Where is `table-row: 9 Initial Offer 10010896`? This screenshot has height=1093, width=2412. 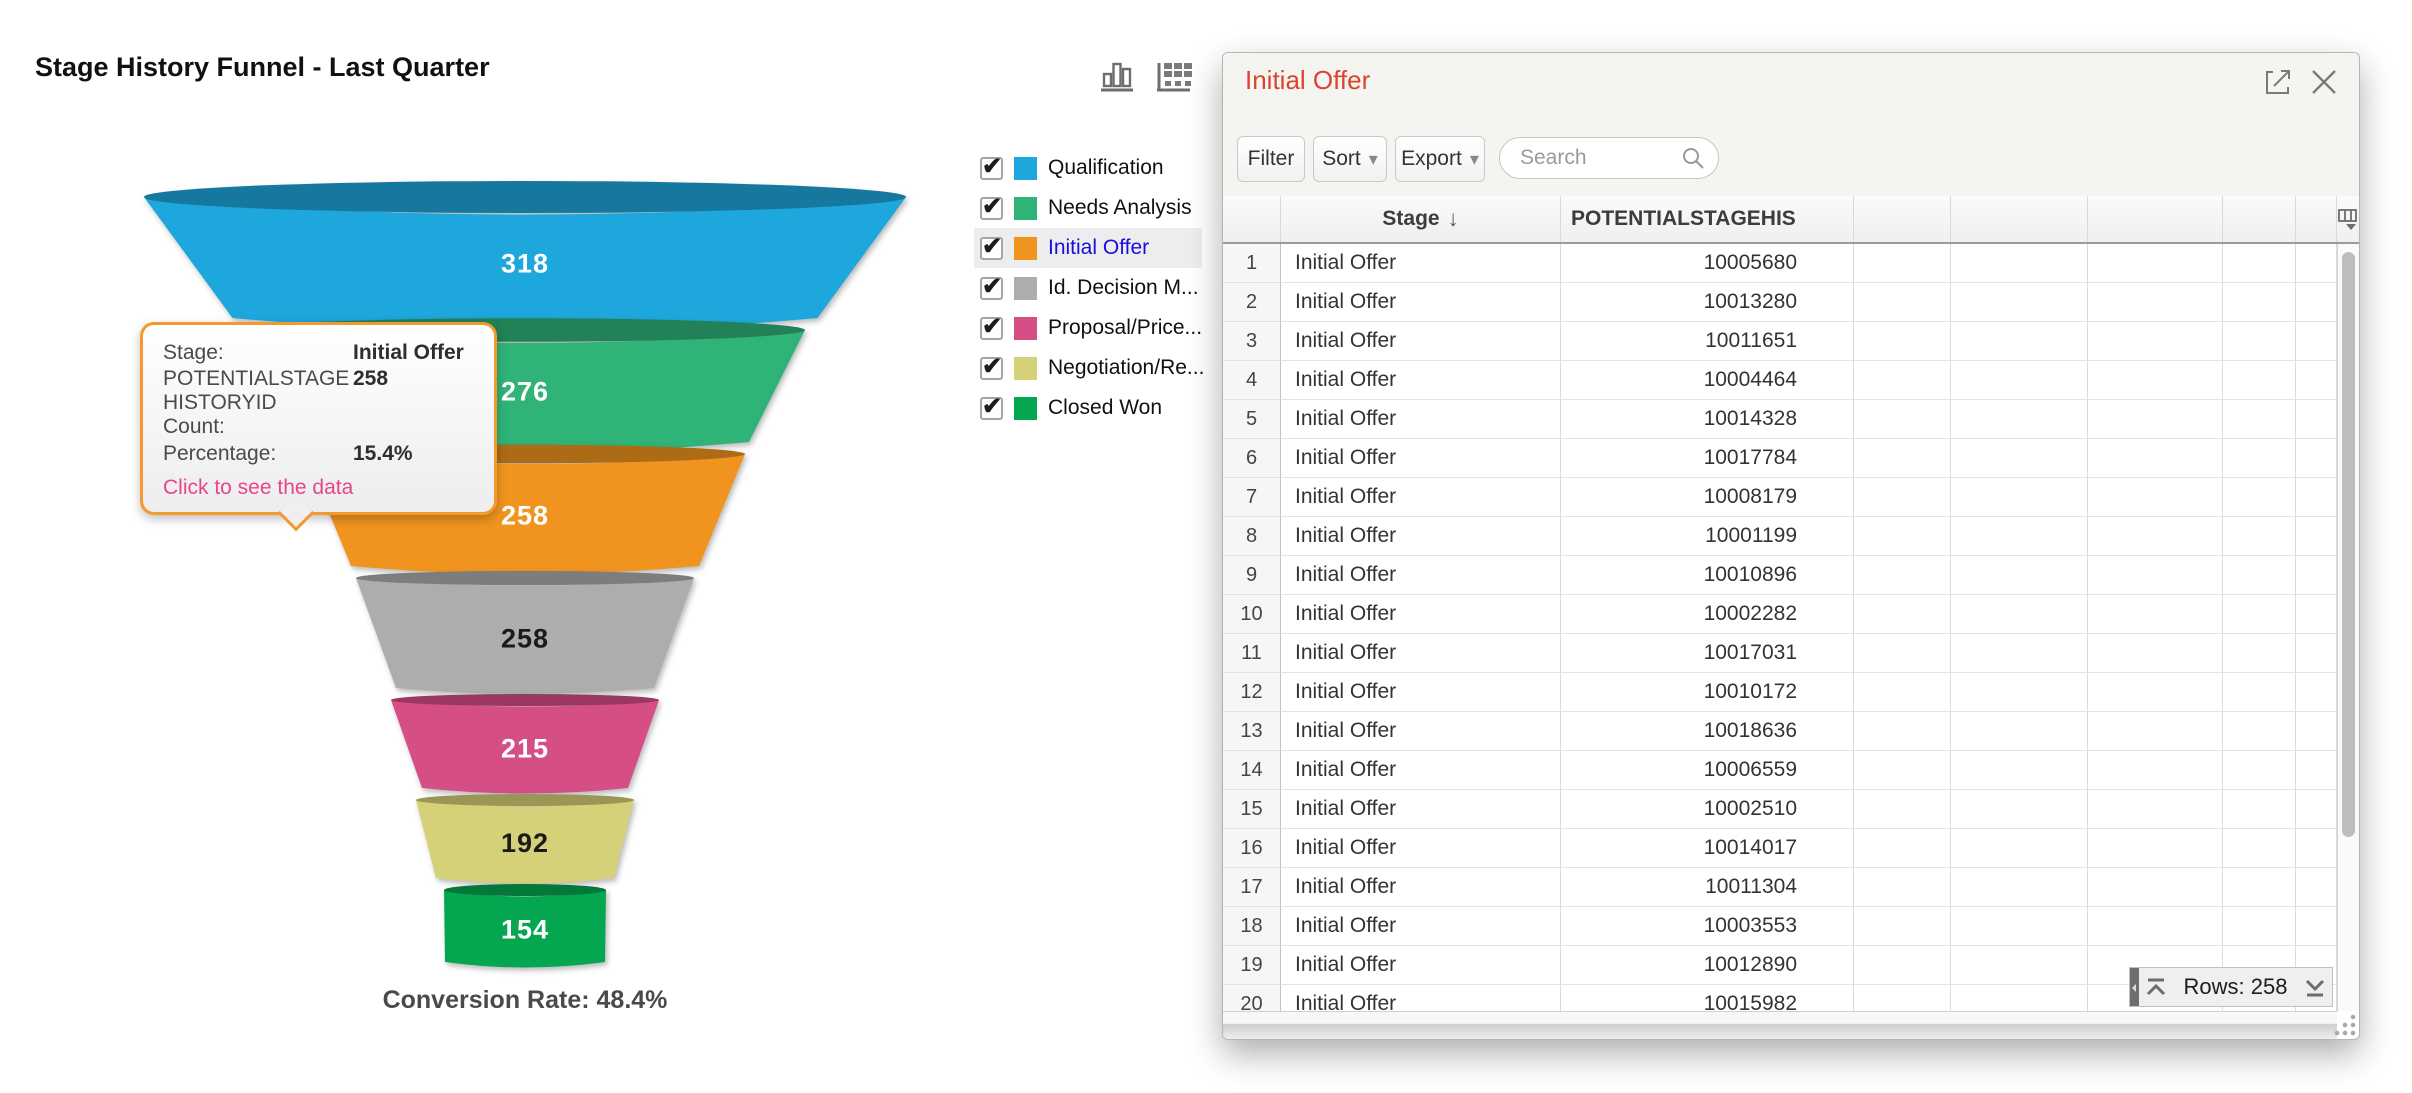
table-row: 9 Initial Offer 10010896 is located at coordinates (1780, 575).